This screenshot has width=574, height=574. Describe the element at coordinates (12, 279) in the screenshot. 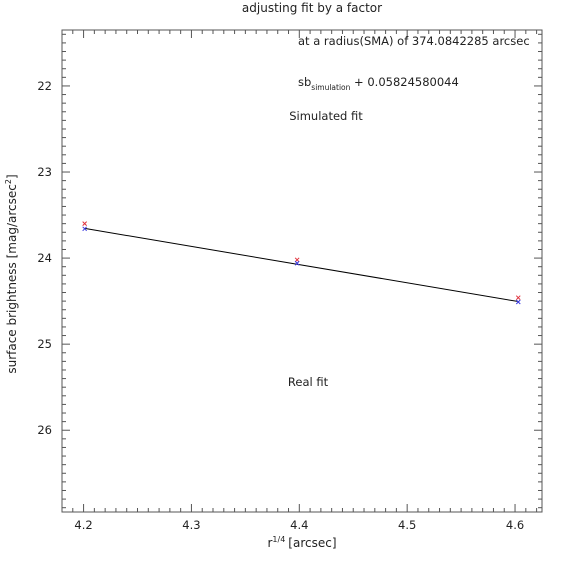

I see `y-axis-title-base: surface brightness [mag/arcsec` at that location.